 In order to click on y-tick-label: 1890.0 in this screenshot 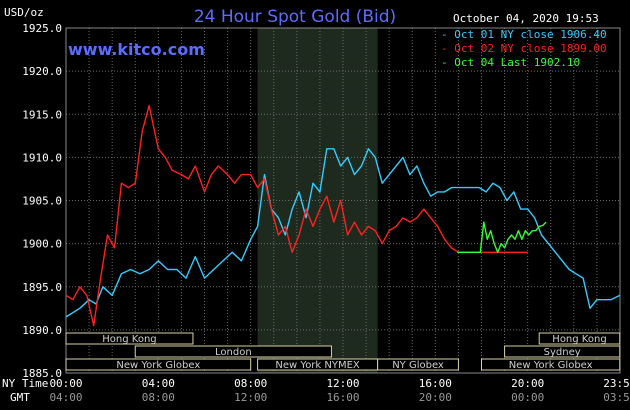, I will do `click(42, 330)`.